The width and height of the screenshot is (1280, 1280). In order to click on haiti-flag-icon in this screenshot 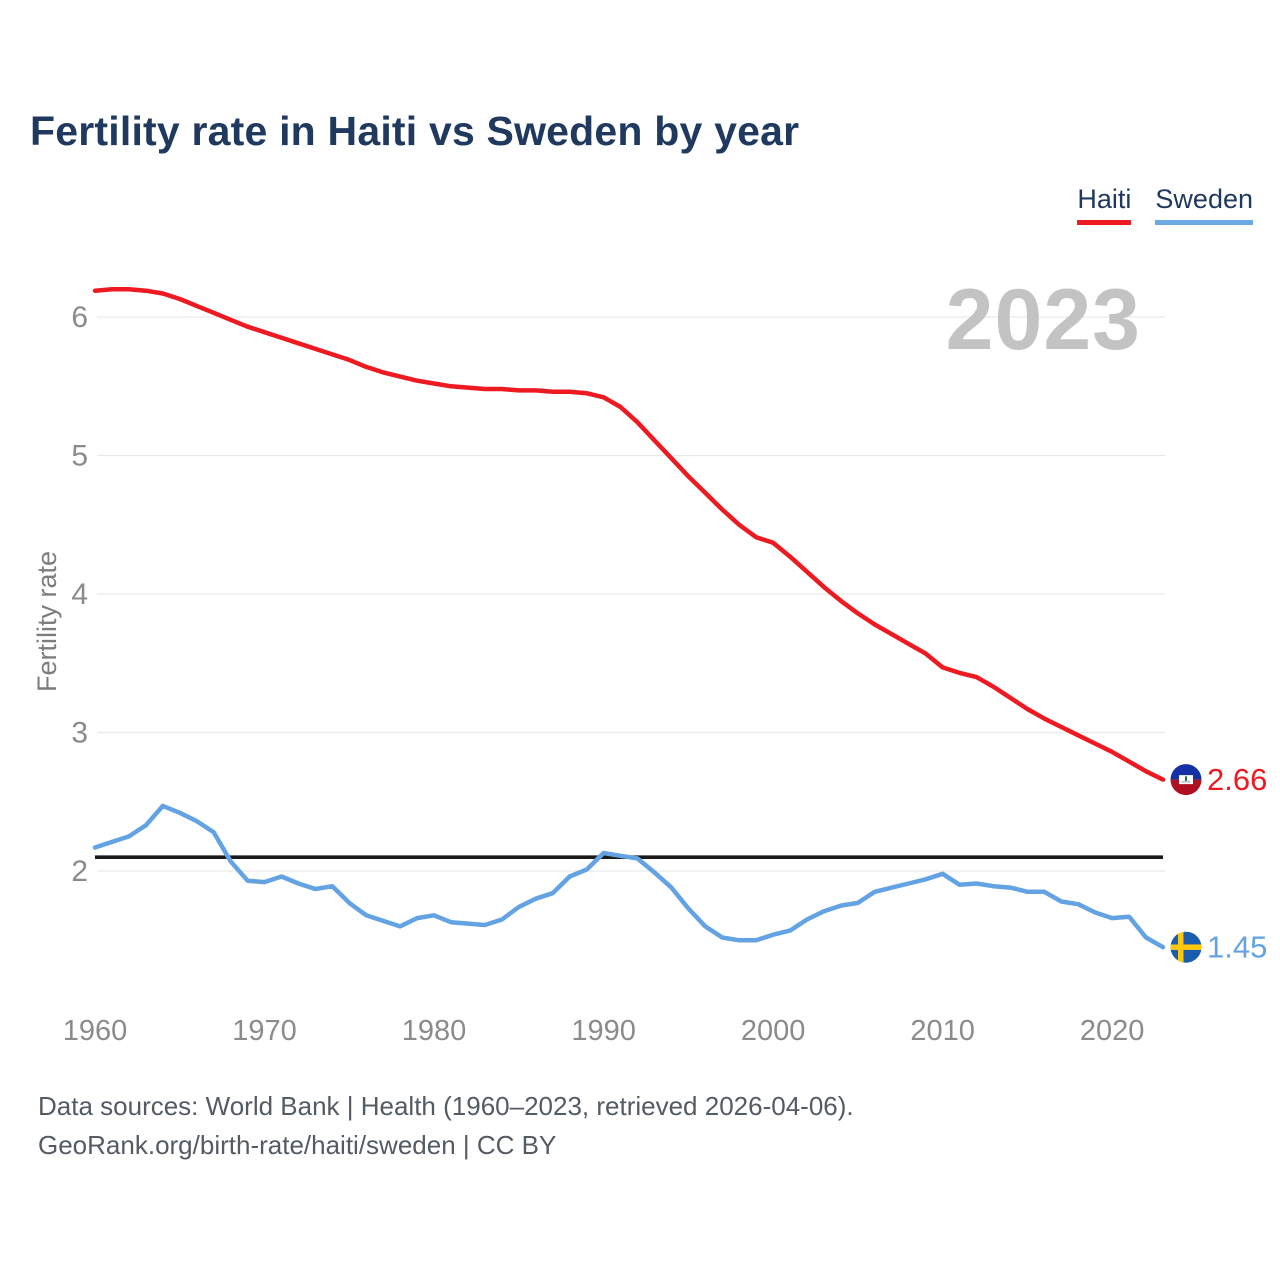, I will do `click(1186, 780)`.